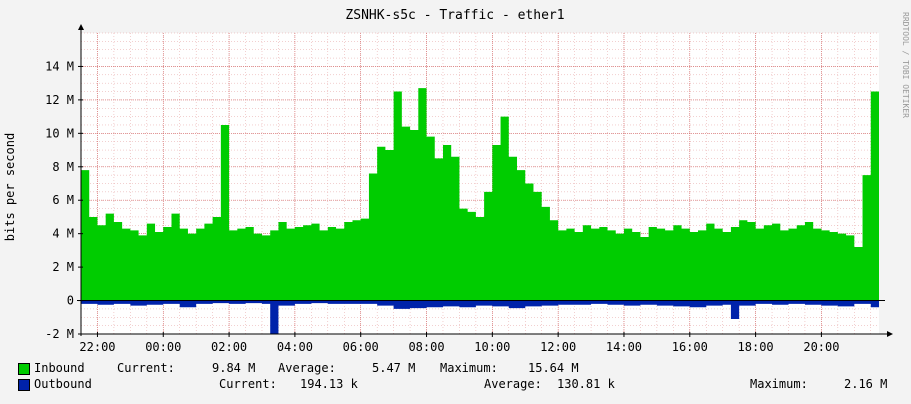  What do you see at coordinates (59, 66) in the screenshot?
I see `y-tick-label: 14 M` at bounding box center [59, 66].